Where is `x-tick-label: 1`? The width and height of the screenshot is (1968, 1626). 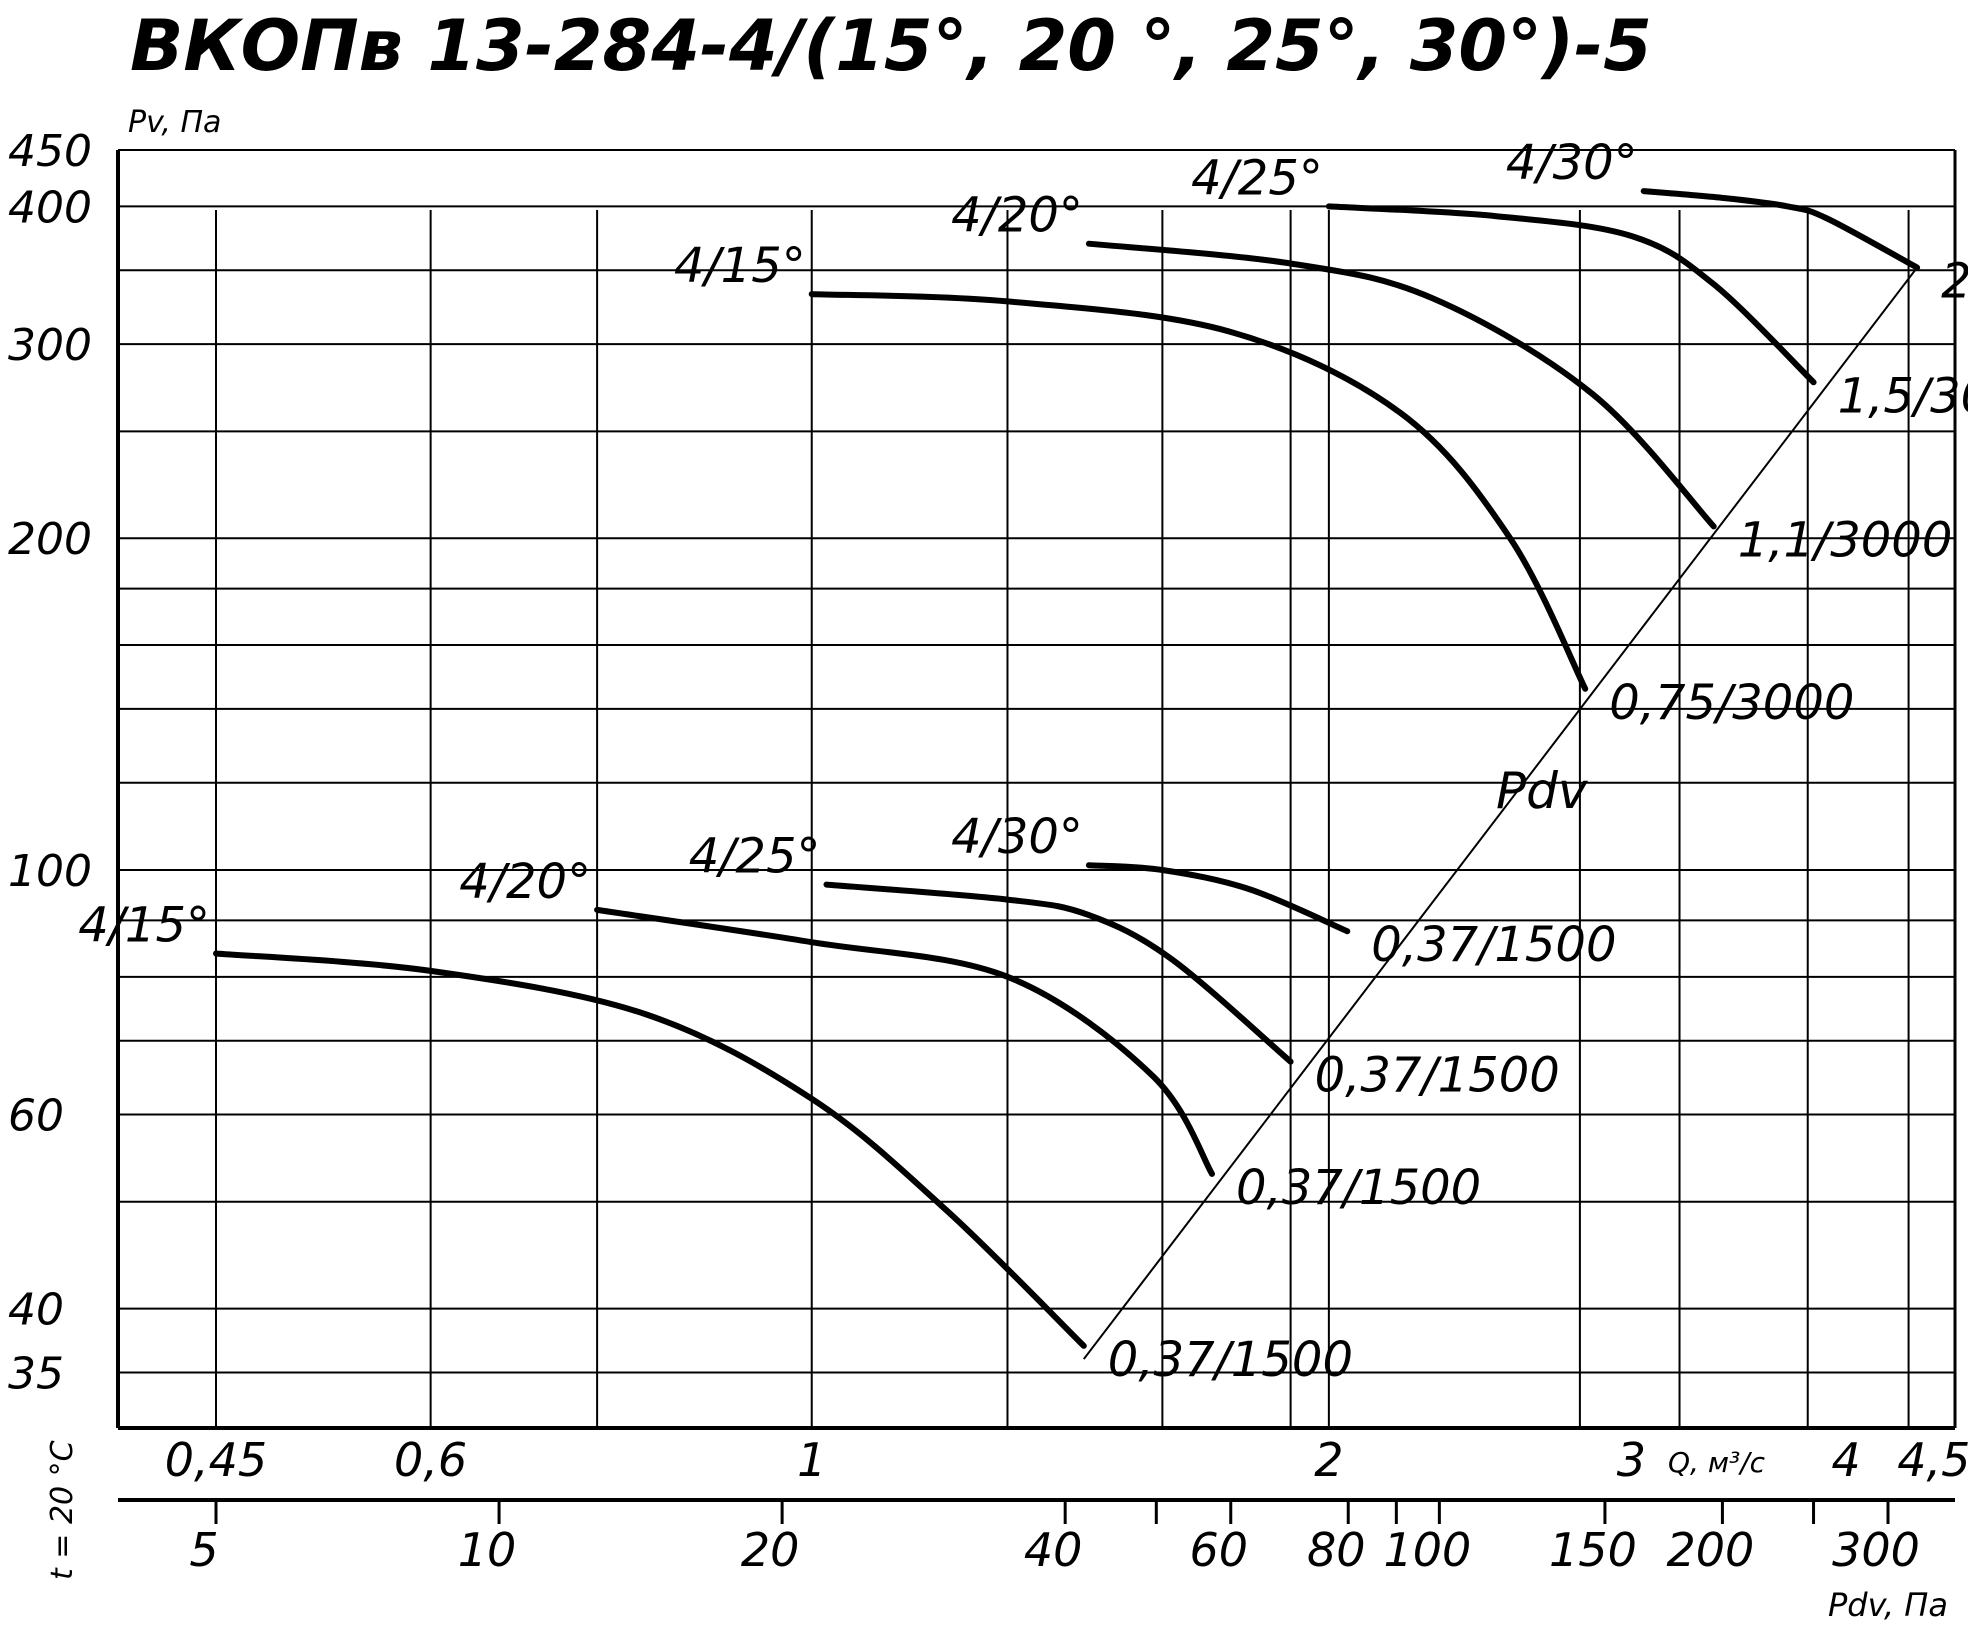 x-tick-label: 1 is located at coordinates (811, 1460).